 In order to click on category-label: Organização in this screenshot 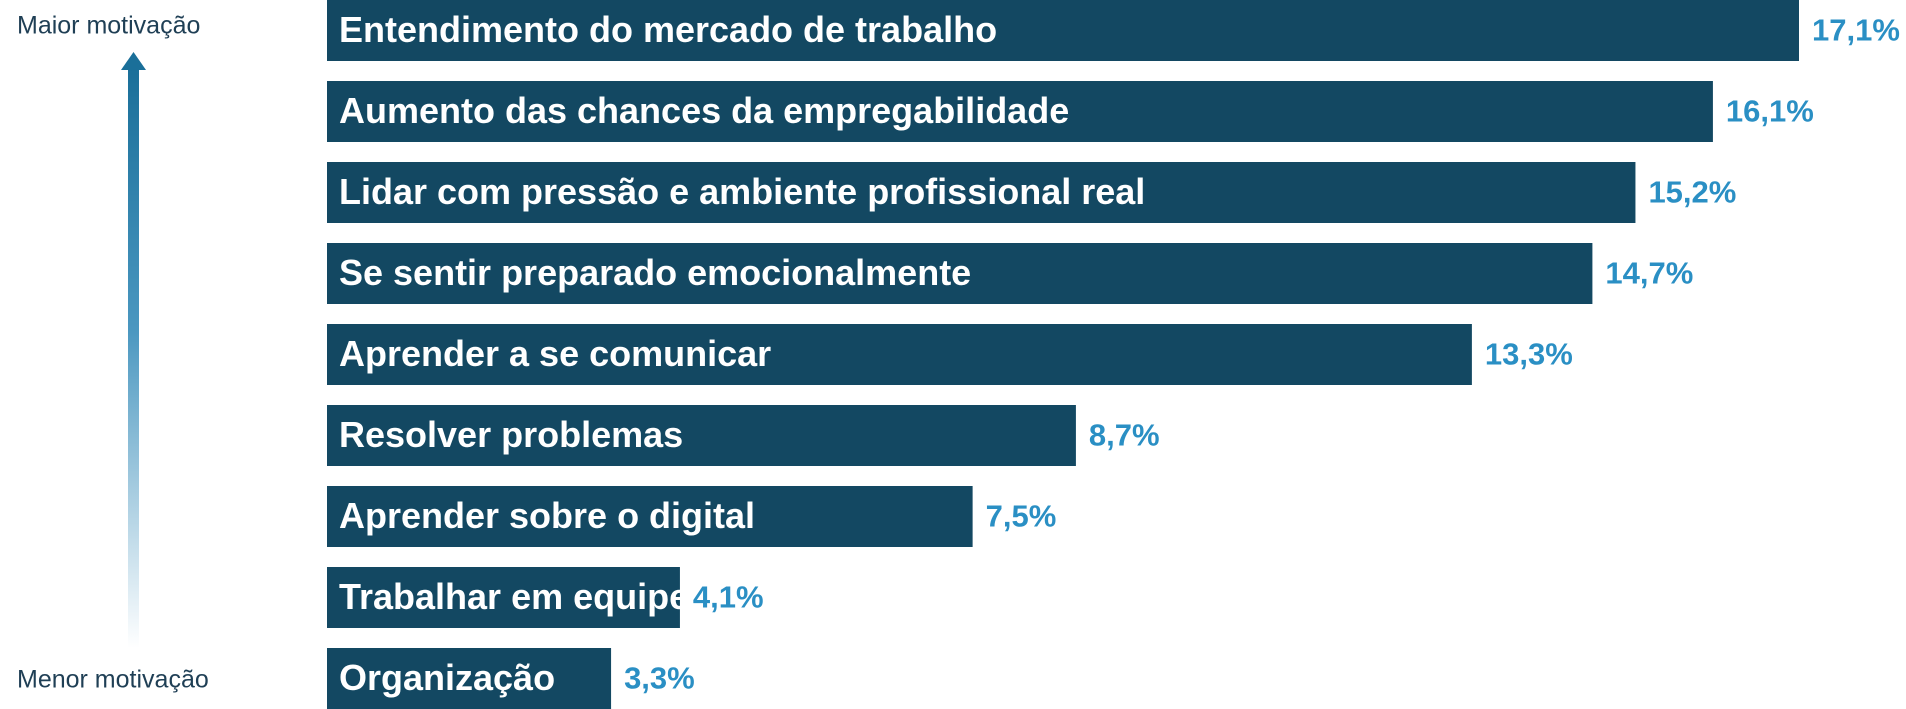, I will do `click(447, 677)`.